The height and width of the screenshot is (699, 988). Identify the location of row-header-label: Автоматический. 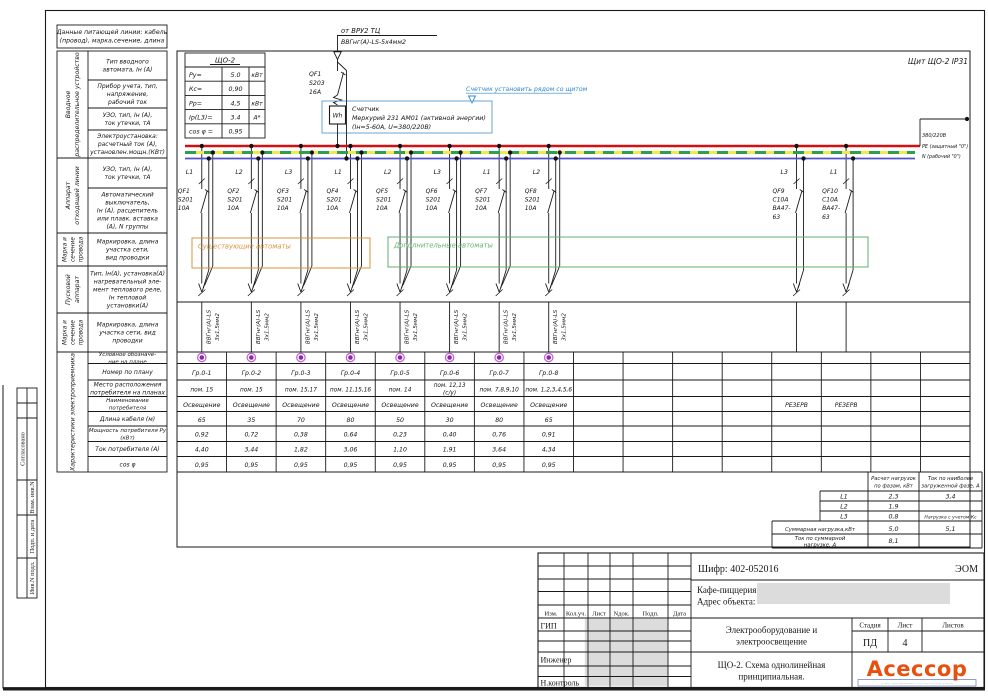
(126, 195).